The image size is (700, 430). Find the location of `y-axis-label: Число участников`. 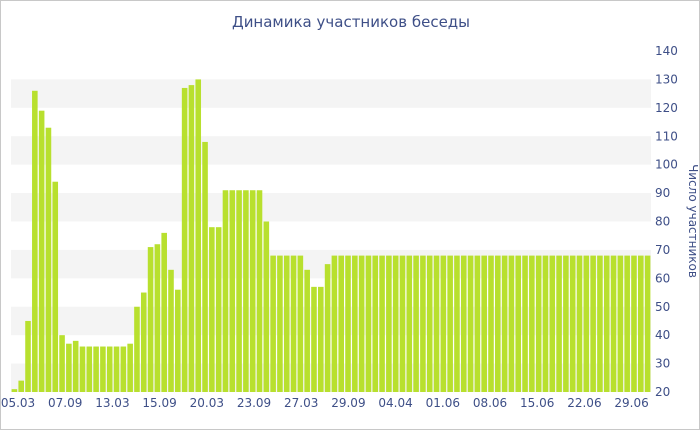

y-axis-label: Число участников is located at coordinates (692, 221).